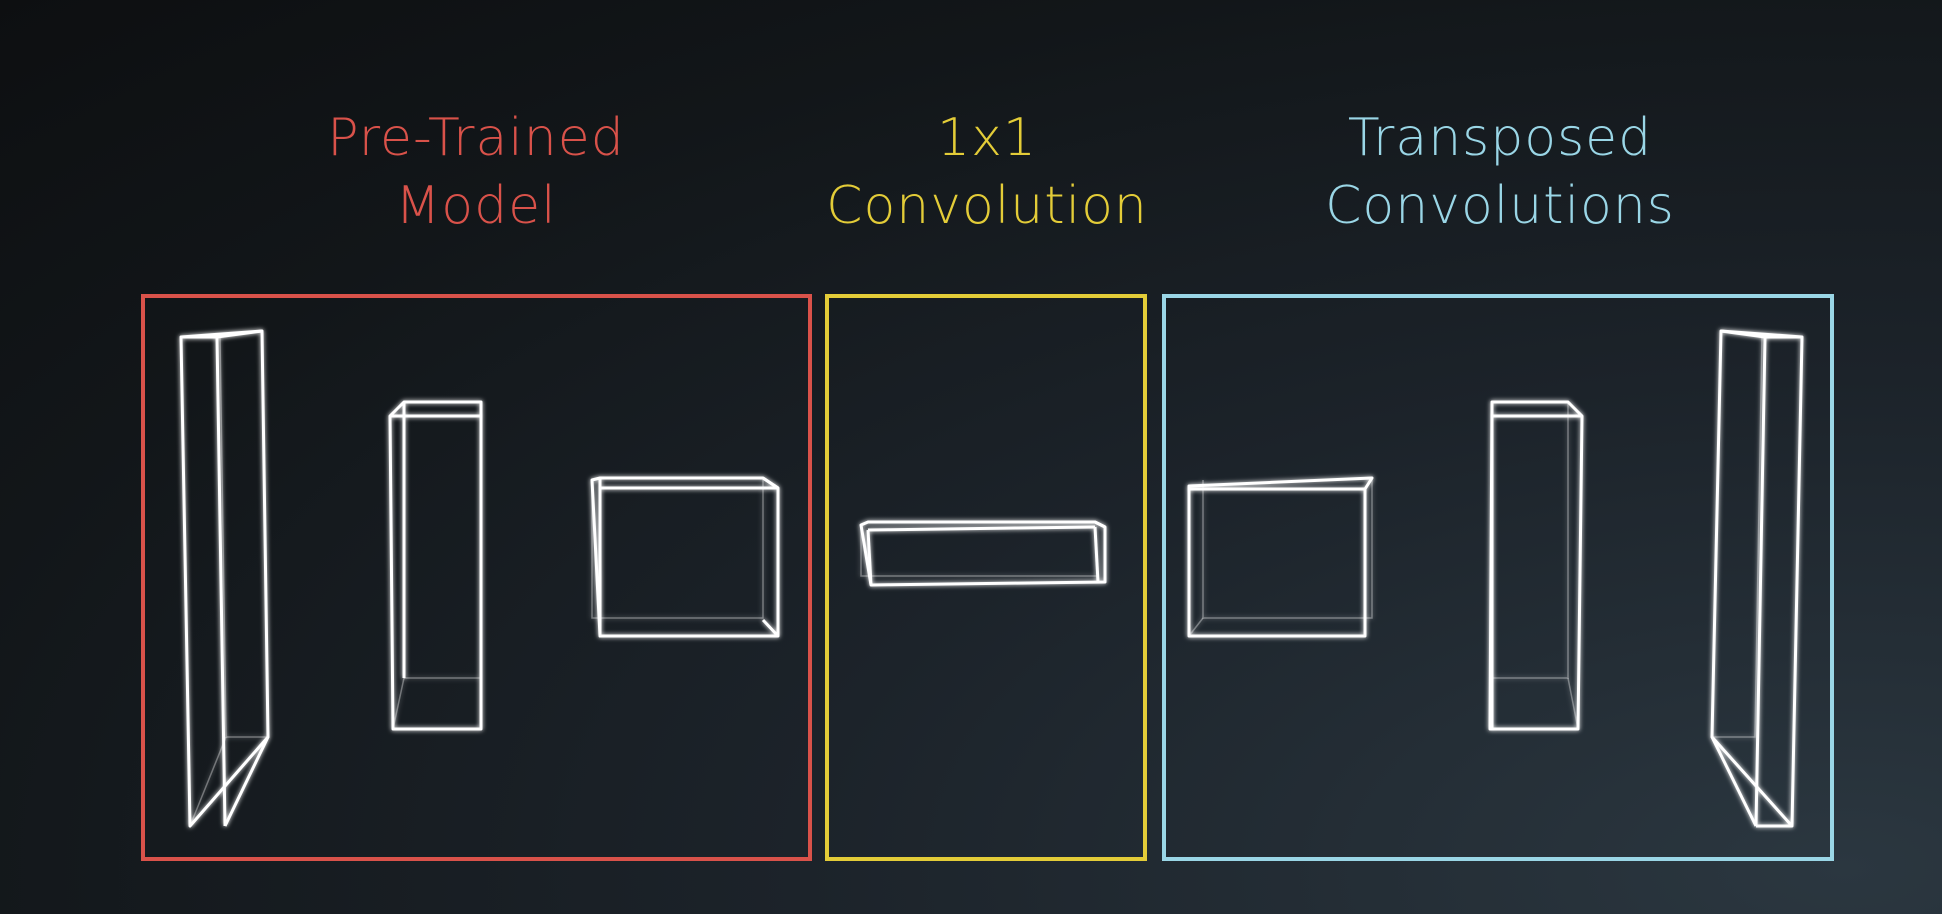  I want to click on pretrained-title-line2: Model, so click(476, 206).